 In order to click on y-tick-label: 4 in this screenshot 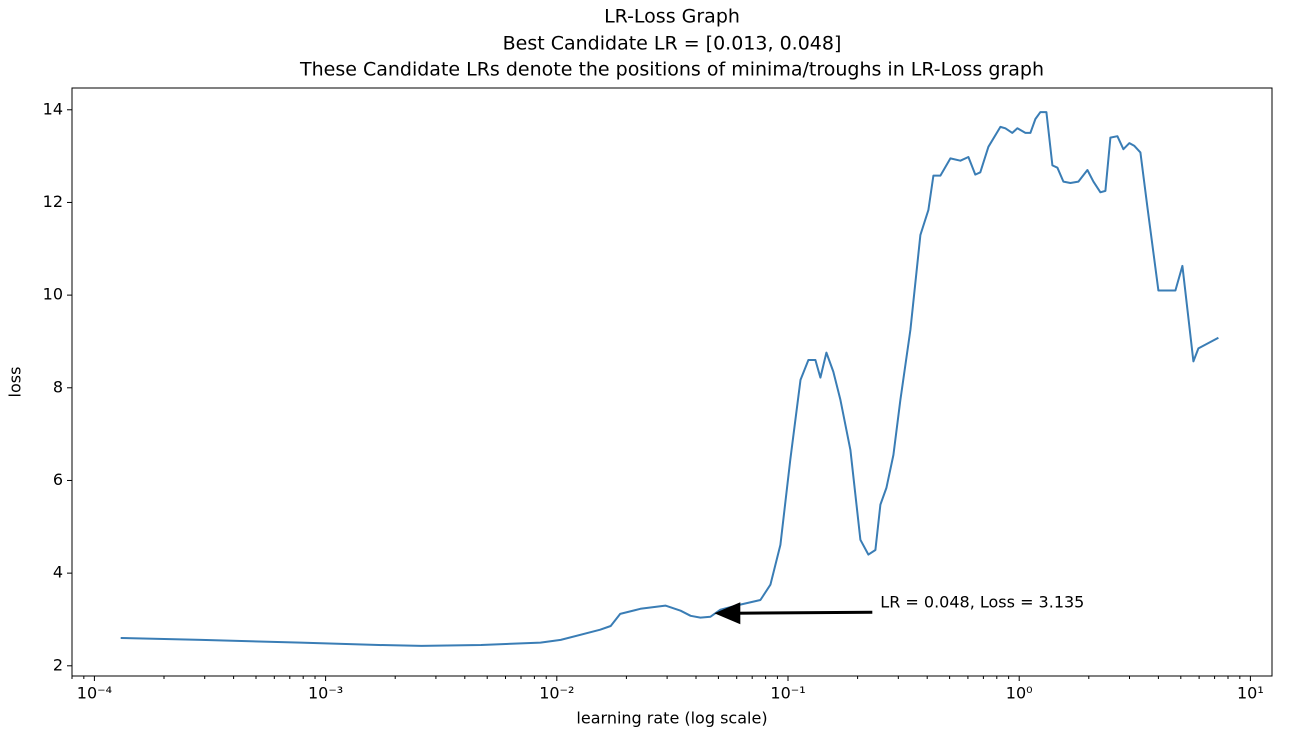, I will do `click(58, 572)`.